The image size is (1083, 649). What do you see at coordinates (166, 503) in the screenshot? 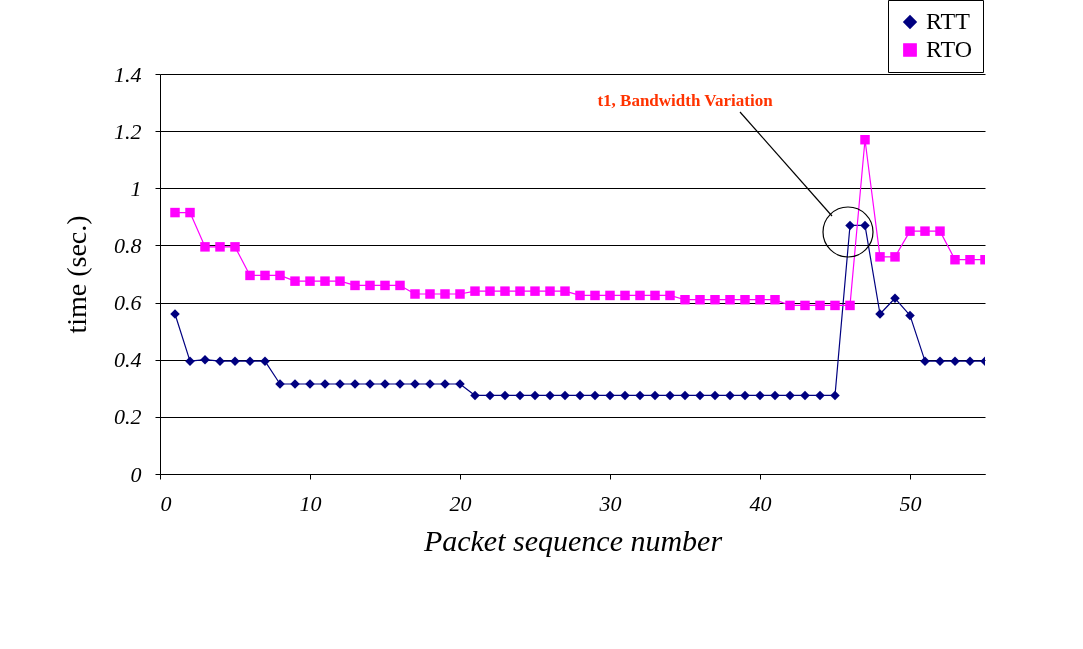
I see `x-tick-label: 0` at bounding box center [166, 503].